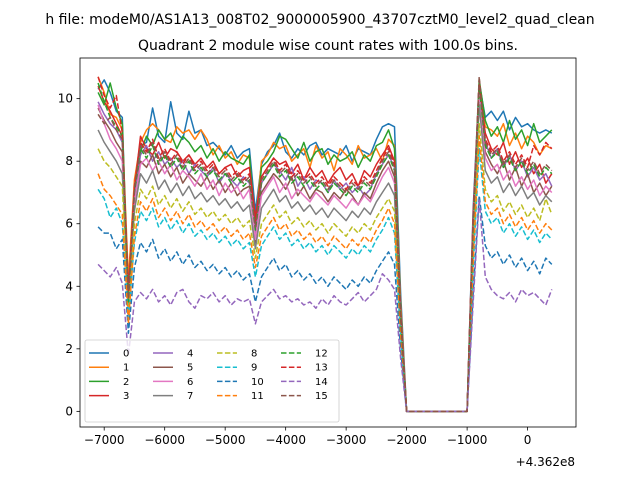 This screenshot has width=640, height=480. What do you see at coordinates (321, 396) in the screenshot?
I see `legend-label-15: 15` at bounding box center [321, 396].